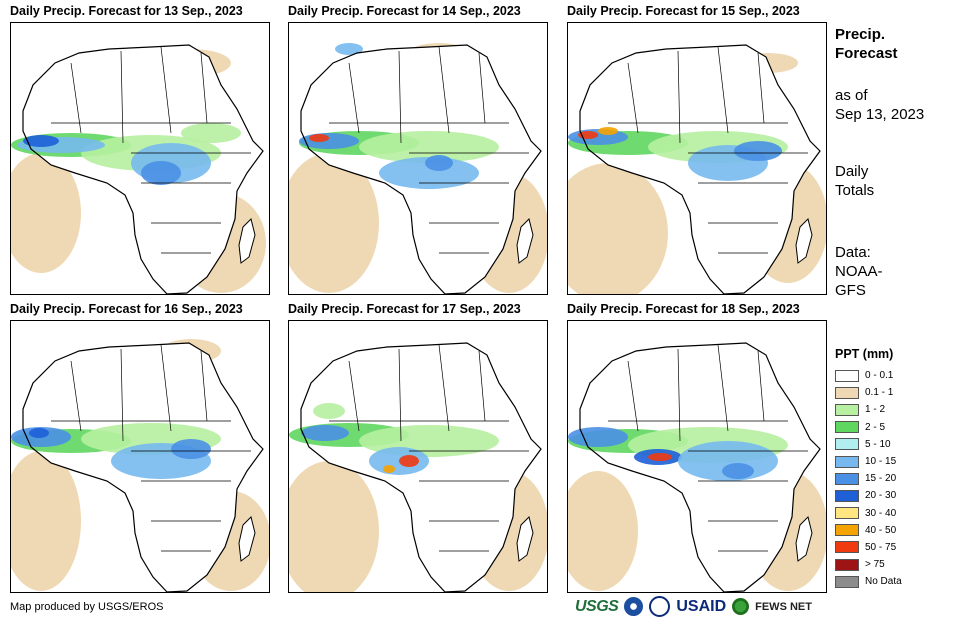 The height and width of the screenshot is (626, 967). Describe the element at coordinates (878, 444) in the screenshot. I see `legend-label: 5 - 10` at that location.